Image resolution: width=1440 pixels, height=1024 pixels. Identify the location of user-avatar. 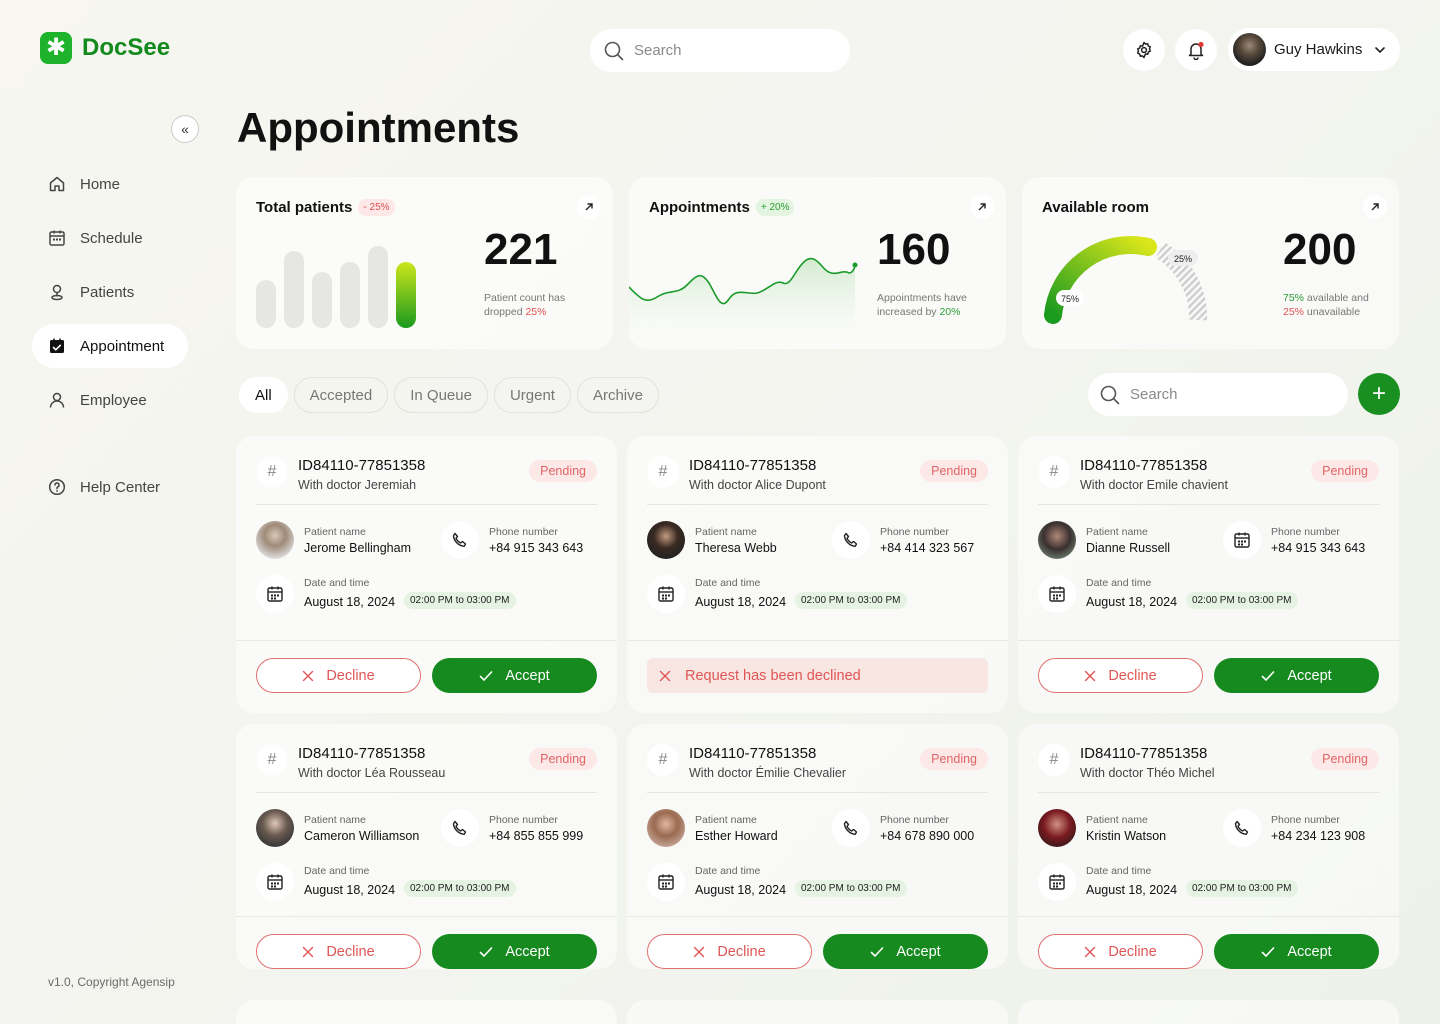
(1249, 49).